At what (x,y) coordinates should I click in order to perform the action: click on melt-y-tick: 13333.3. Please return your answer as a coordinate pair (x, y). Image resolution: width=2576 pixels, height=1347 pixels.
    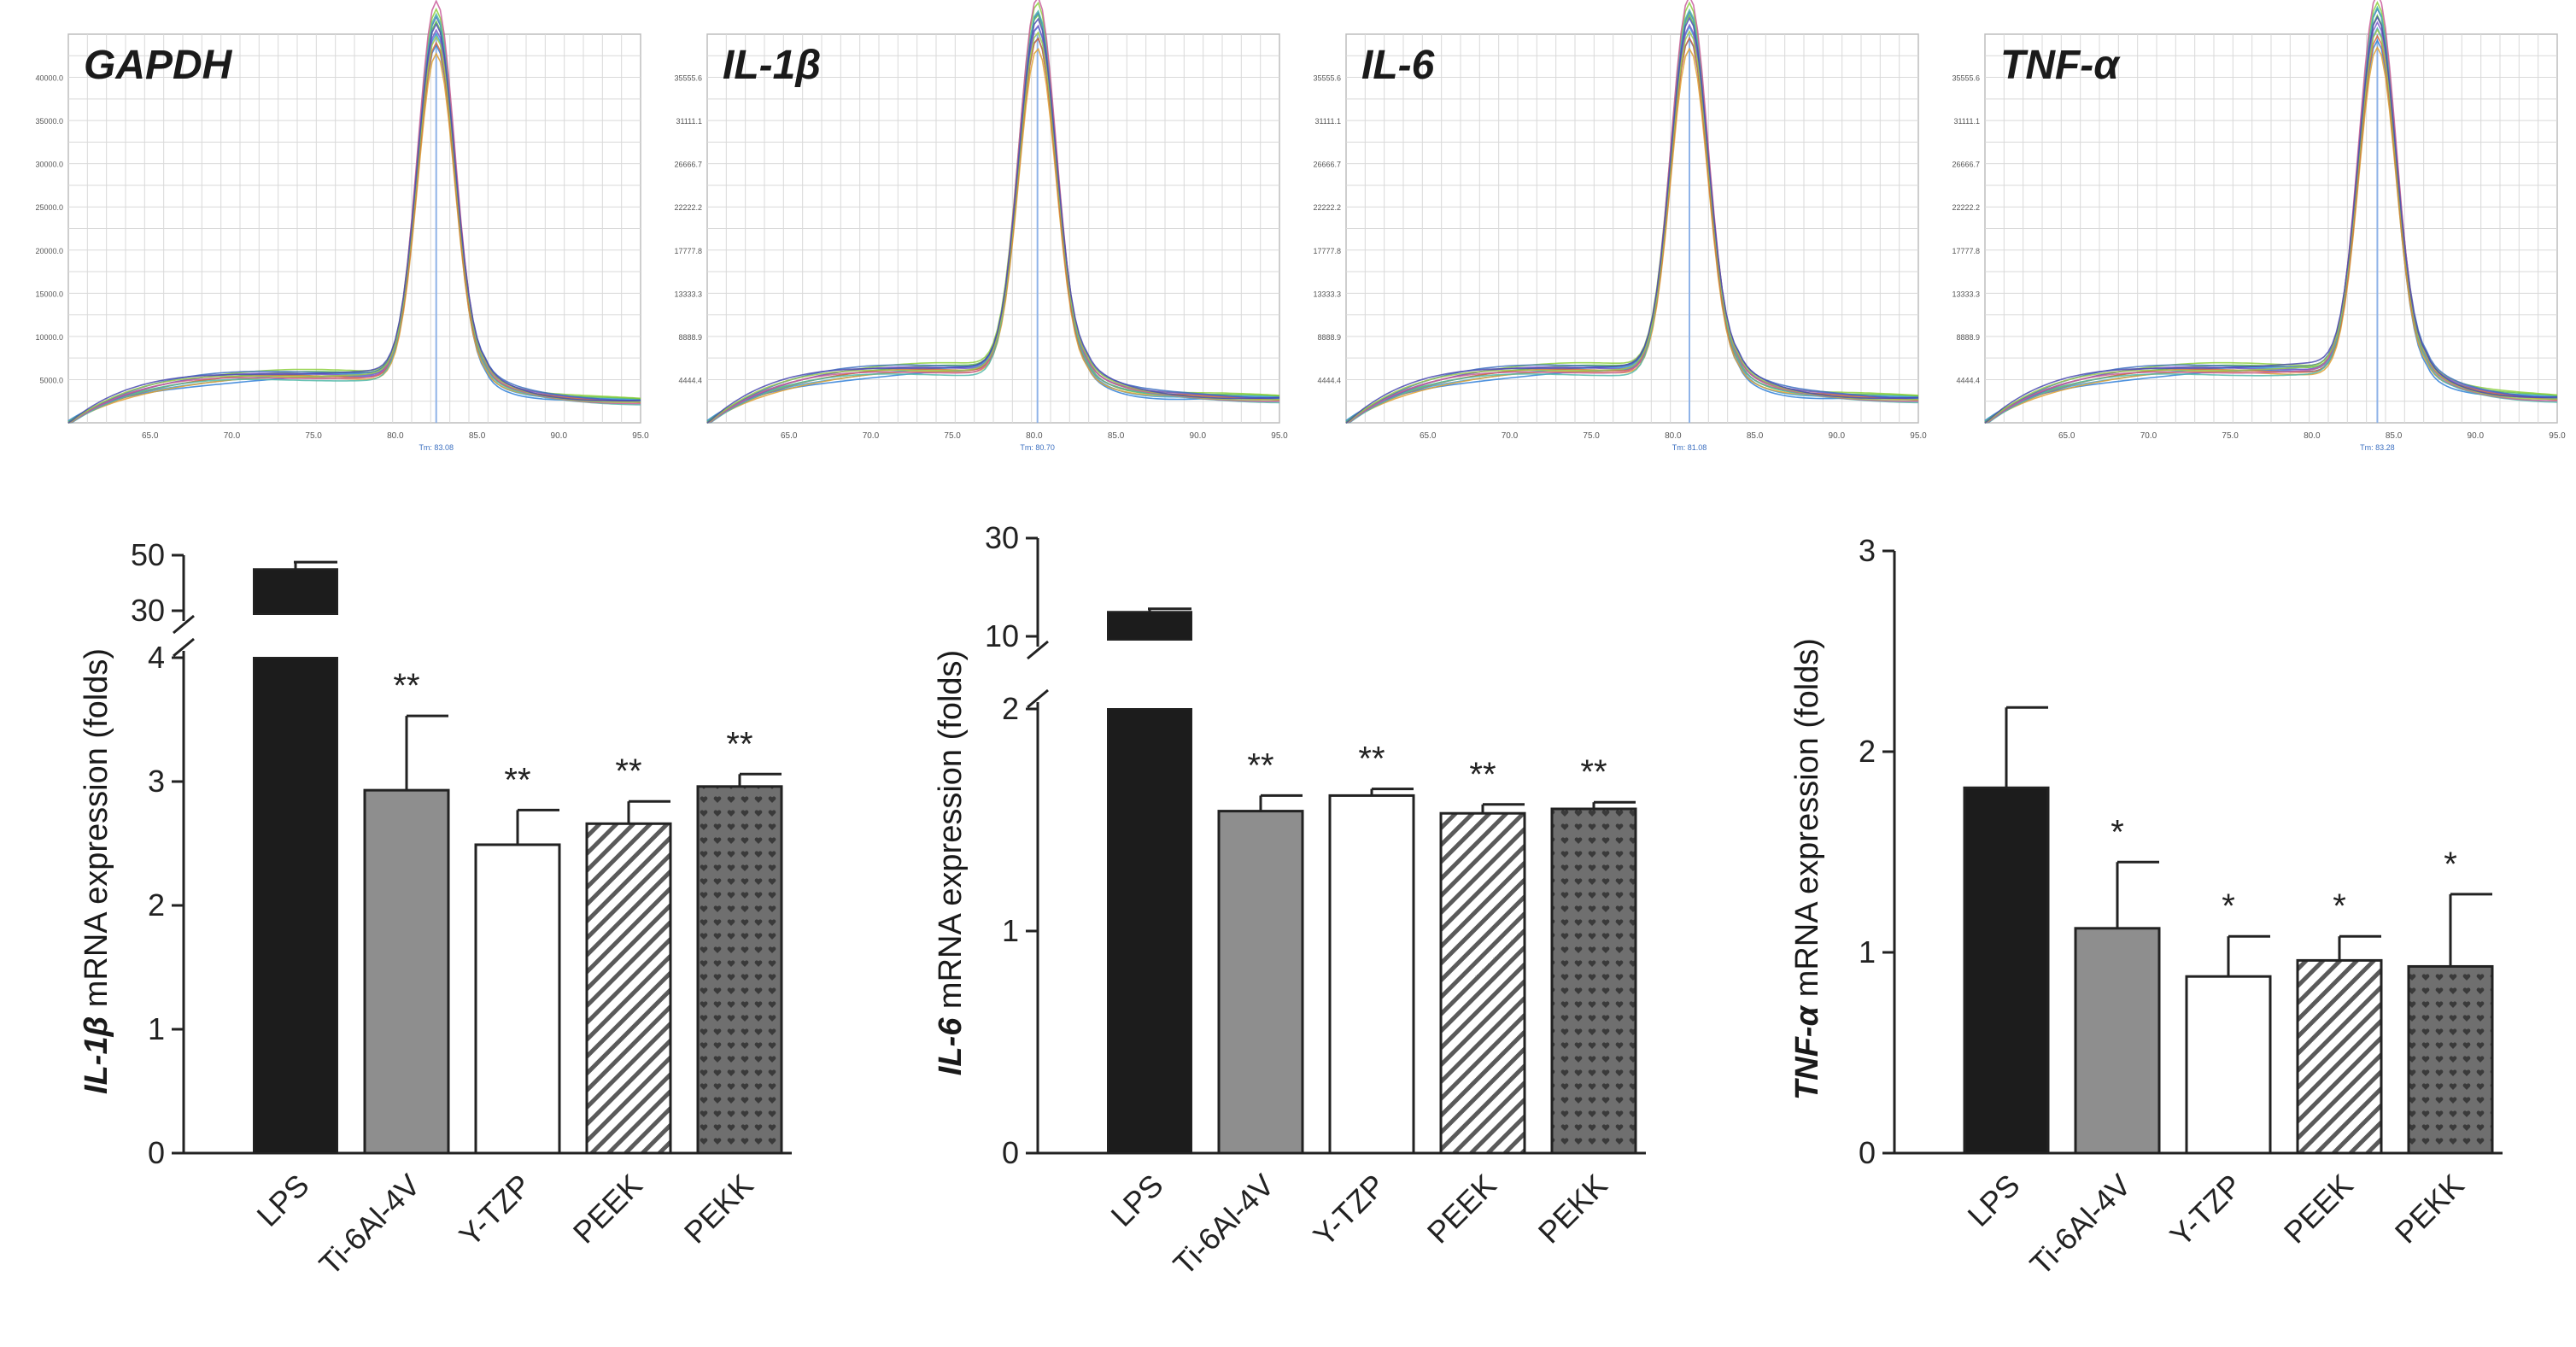
    Looking at the image, I should click on (1327, 294).